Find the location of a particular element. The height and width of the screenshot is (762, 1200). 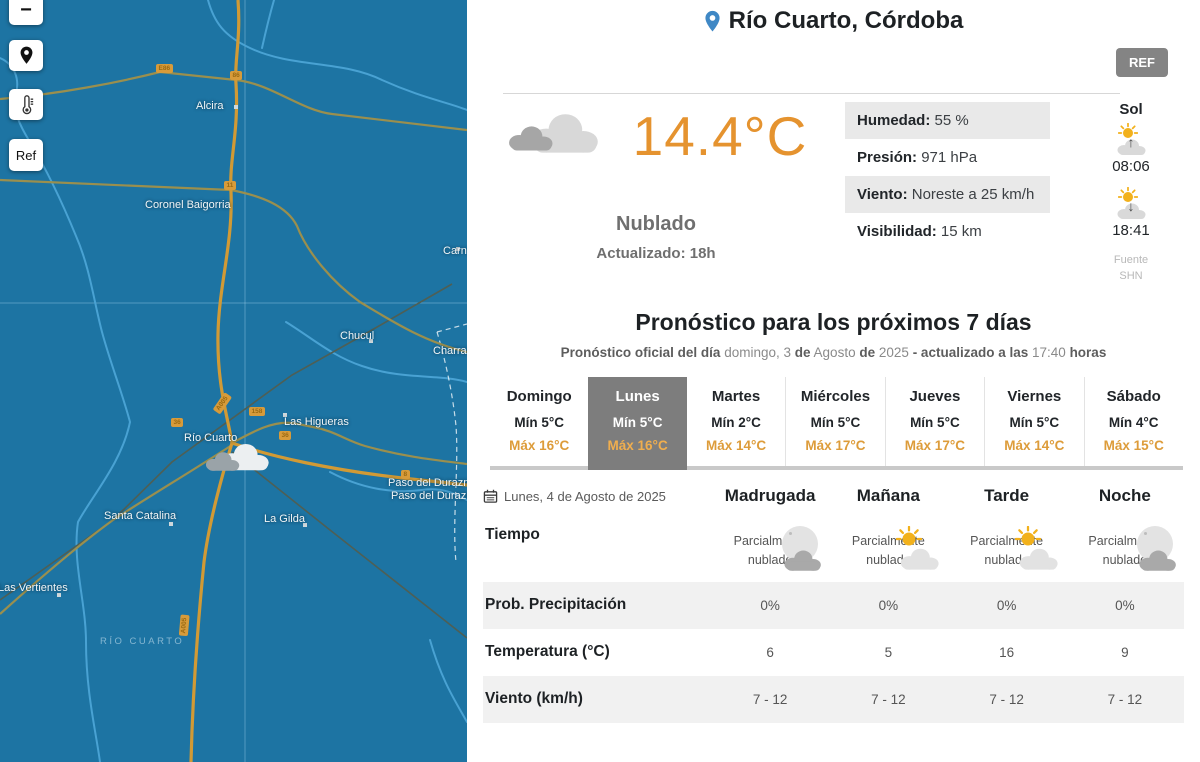

period-header-madrugada: Madrugada is located at coordinates (770, 495).